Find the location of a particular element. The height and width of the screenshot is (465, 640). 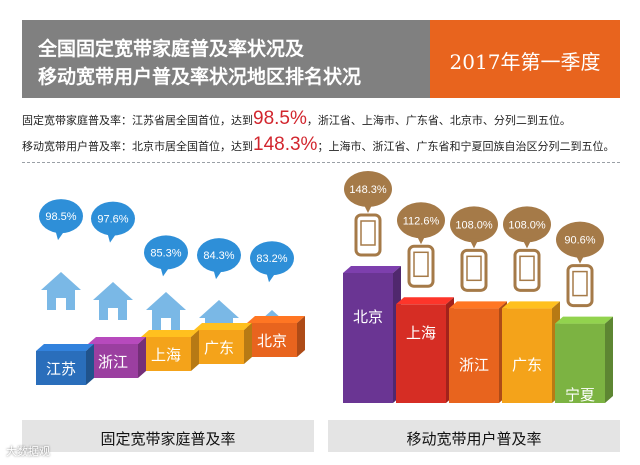

value-label: 98.5% is located at coordinates (60, 217).